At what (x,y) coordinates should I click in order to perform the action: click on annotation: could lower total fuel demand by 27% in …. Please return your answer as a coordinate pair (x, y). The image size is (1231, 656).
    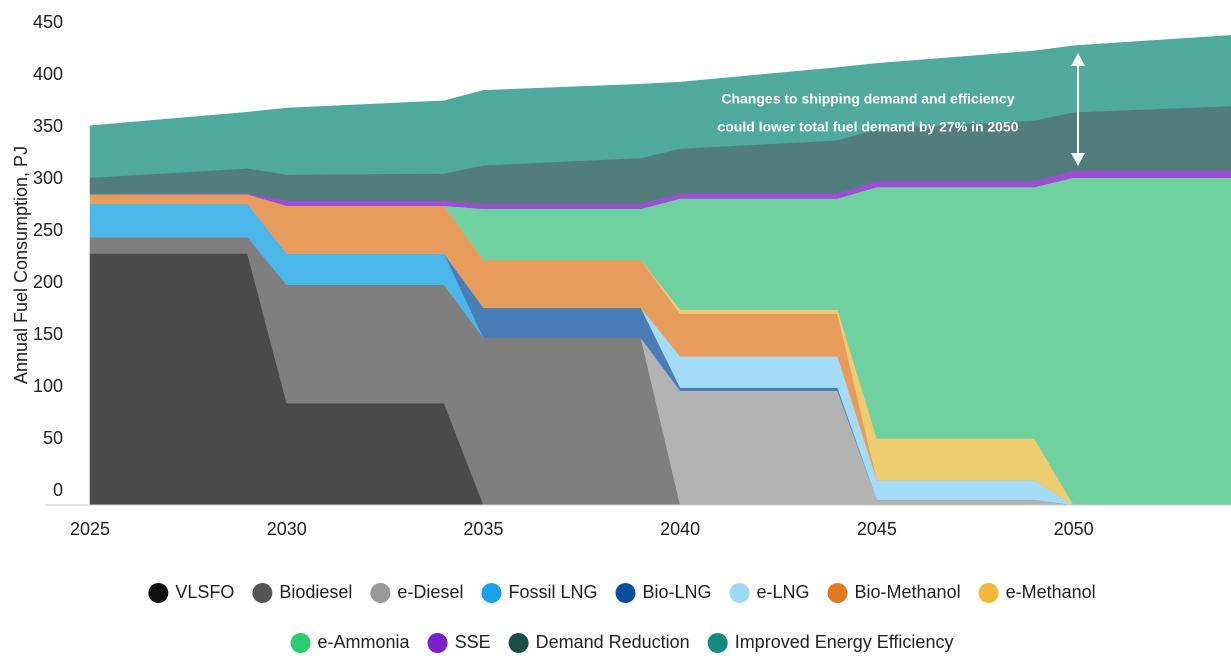
    Looking at the image, I should click on (867, 127).